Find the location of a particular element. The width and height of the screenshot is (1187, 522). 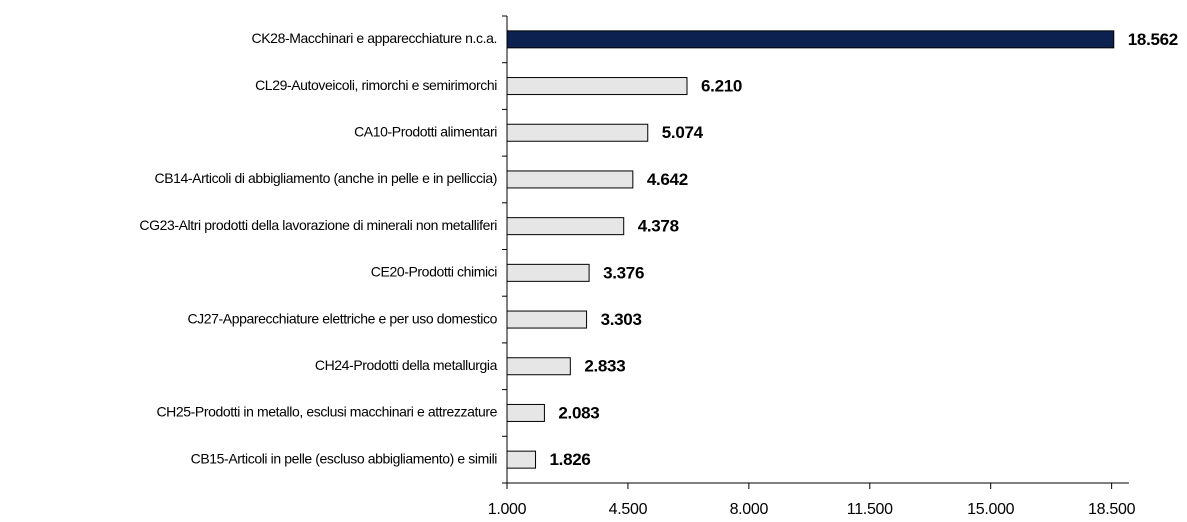

category-label: CA10-Prodotti alimentari is located at coordinates (425, 131).